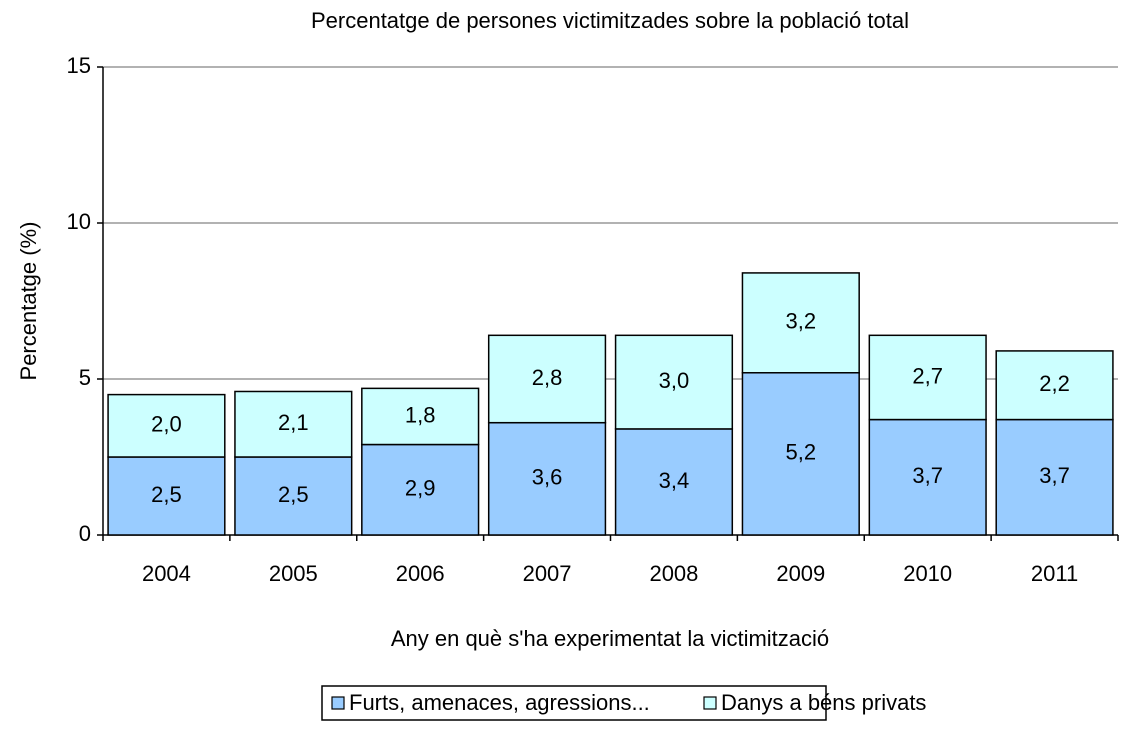 This screenshot has height=735, width=1125. What do you see at coordinates (28, 301) in the screenshot?
I see `y-axis-label: Percentatge (%)` at bounding box center [28, 301].